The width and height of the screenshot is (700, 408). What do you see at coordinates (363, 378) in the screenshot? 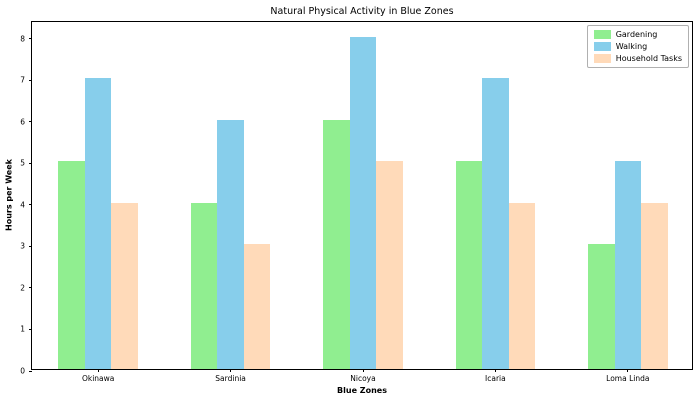
I see `x-tick-label: Nicoya` at bounding box center [363, 378].